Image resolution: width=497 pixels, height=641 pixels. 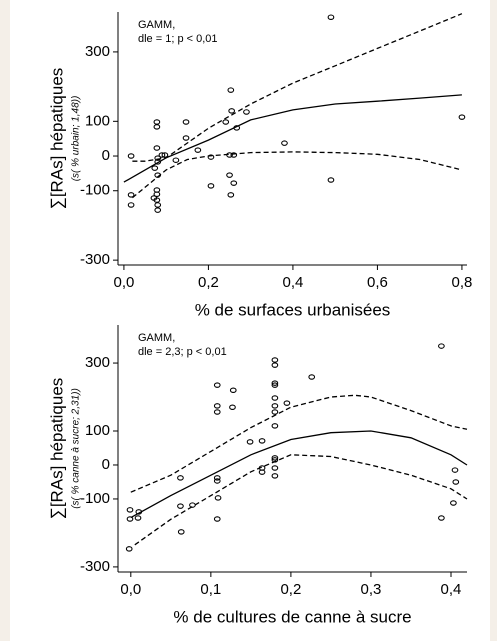 What do you see at coordinates (156, 338) in the screenshot?
I see `annotation: GAMM,` at bounding box center [156, 338].